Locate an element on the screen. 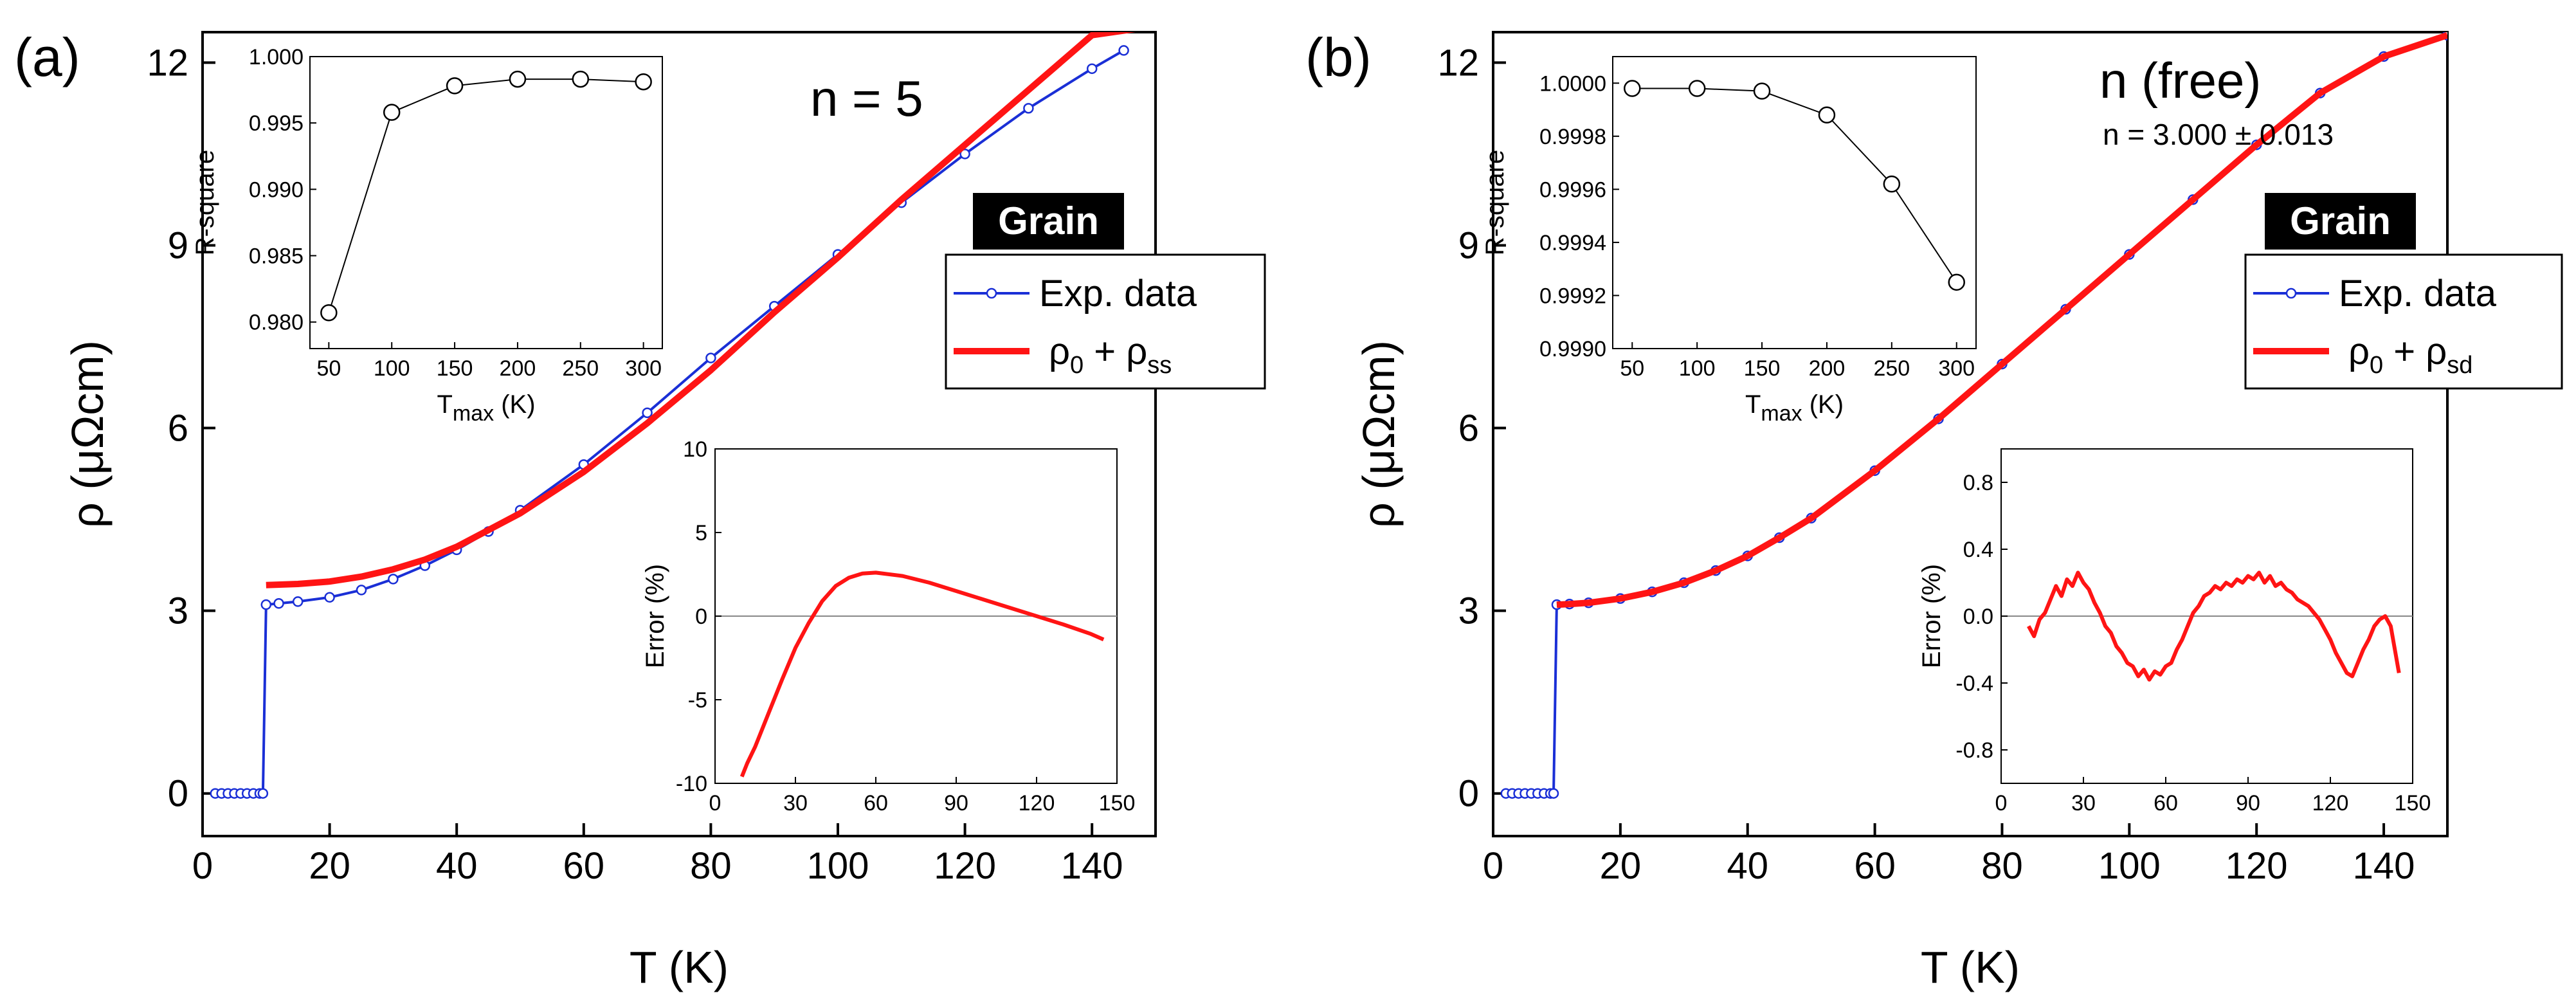 Image resolution: width=2576 pixels, height=1002 pixels. inset-err-x-tick-label: 30 is located at coordinates (795, 803).